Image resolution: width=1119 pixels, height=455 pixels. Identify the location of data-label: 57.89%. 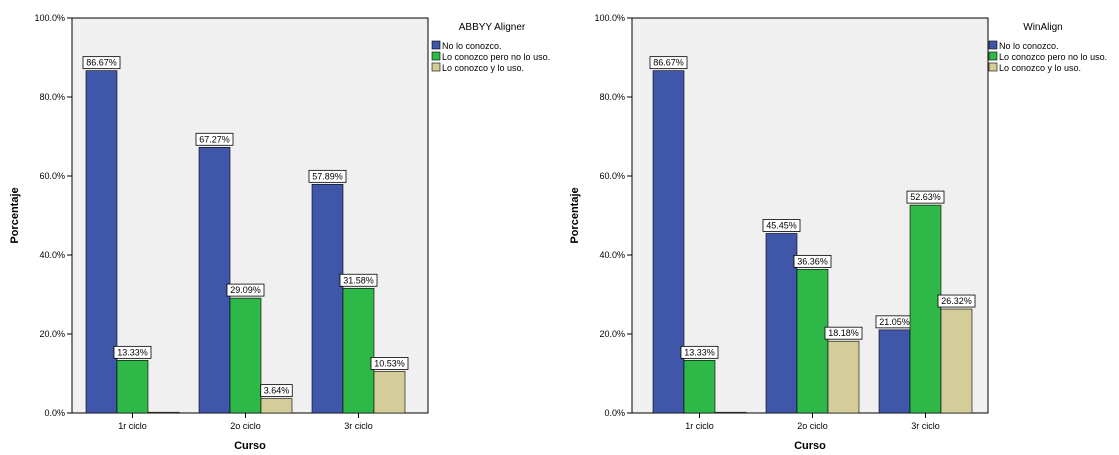
(327, 176).